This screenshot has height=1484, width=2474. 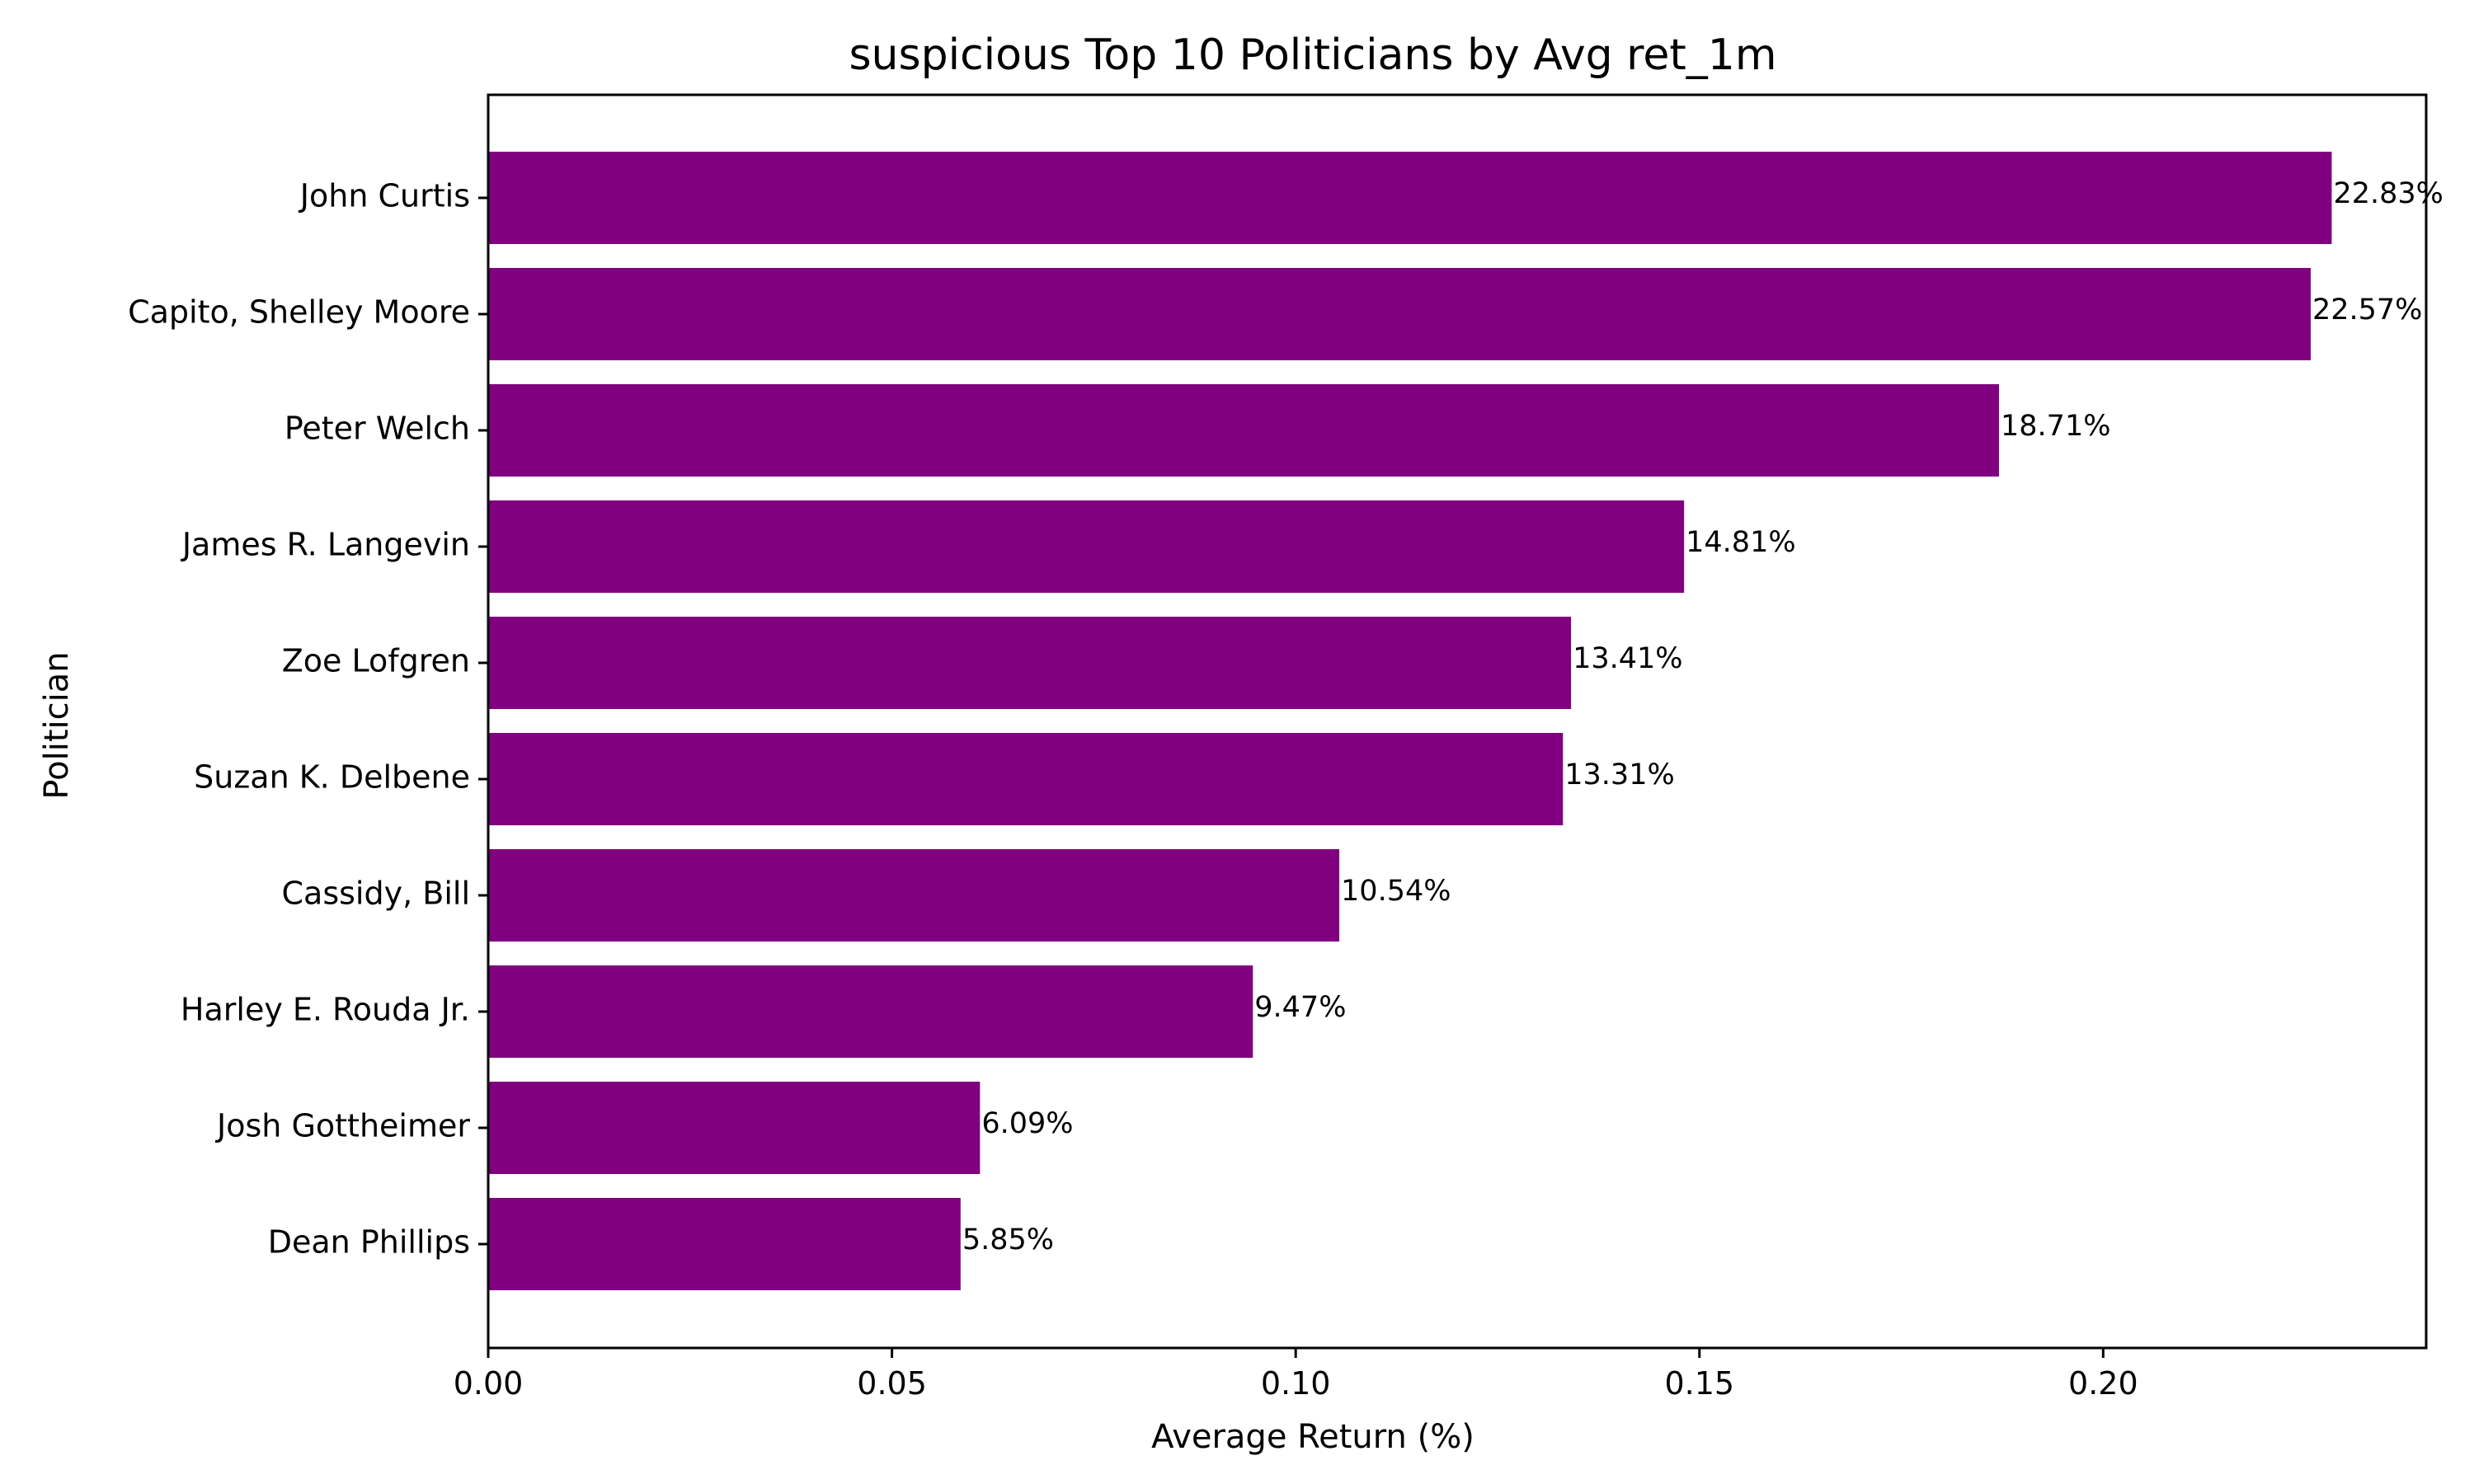 I want to click on y-tick-label: James R. Langevin, so click(x=325, y=545).